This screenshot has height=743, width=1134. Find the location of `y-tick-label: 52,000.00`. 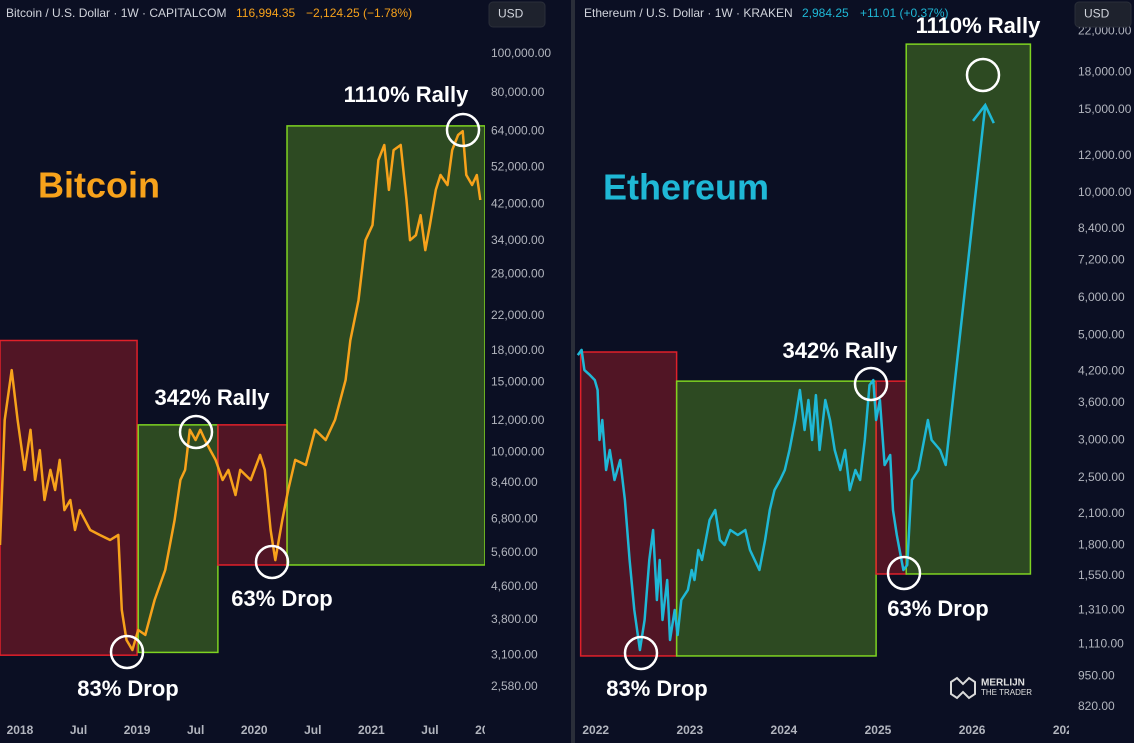

y-tick-label: 52,000.00 is located at coordinates (518, 166).